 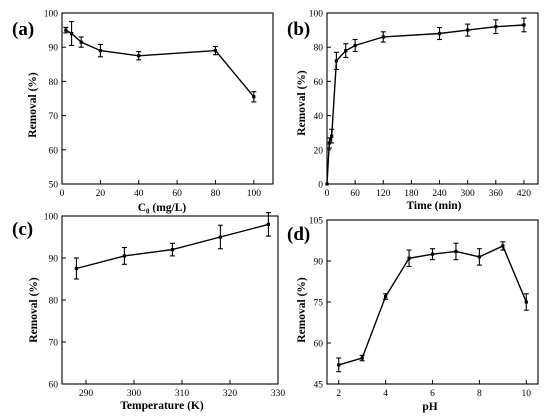 What do you see at coordinates (383, 194) in the screenshot?
I see `x-tick-label-b: 120` at bounding box center [383, 194].